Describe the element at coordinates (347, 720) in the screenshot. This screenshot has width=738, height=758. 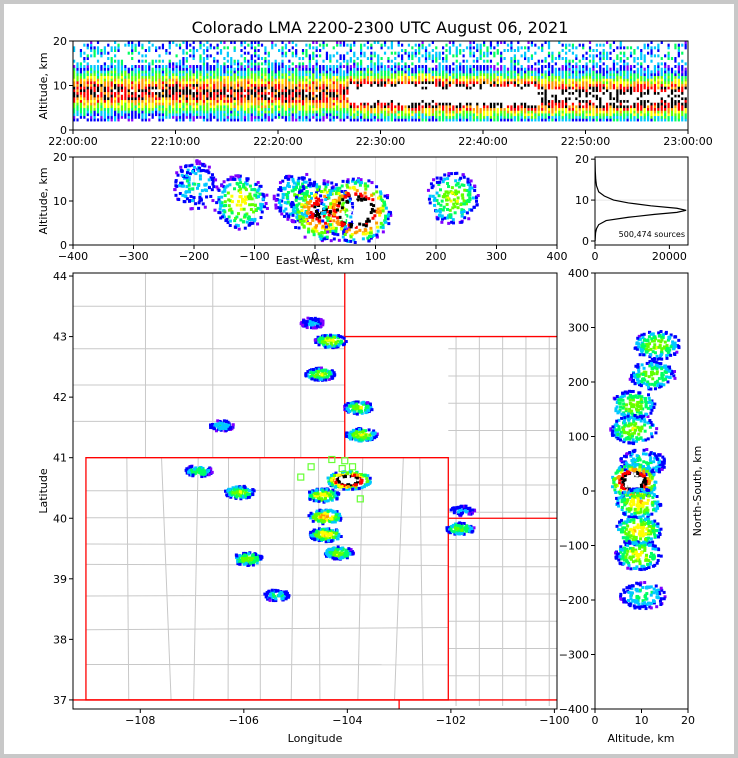
I see `lon-tick-2-label: −104` at that location.